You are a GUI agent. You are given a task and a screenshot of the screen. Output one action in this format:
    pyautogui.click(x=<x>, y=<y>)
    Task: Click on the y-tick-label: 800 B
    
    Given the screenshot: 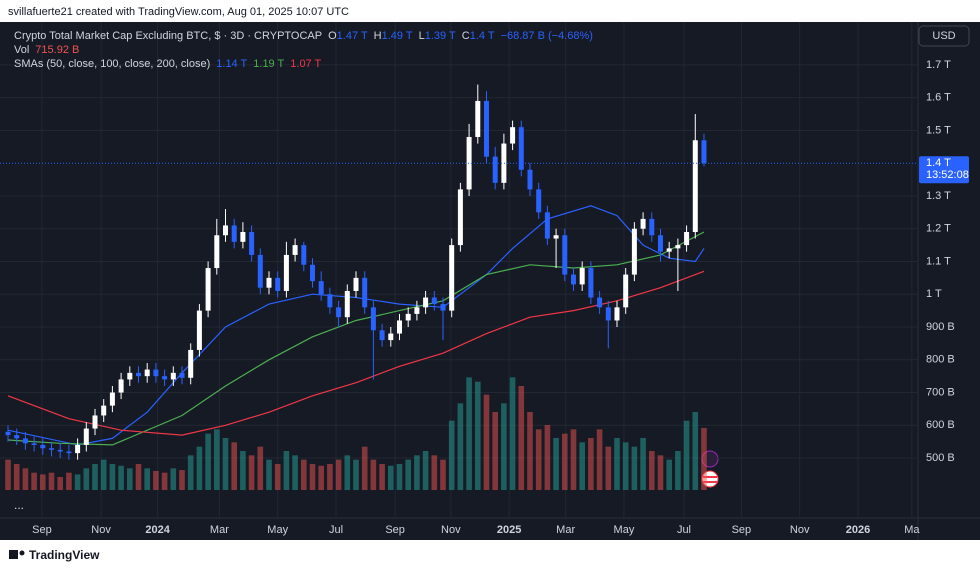 What is the action you would take?
    pyautogui.click(x=940, y=360)
    